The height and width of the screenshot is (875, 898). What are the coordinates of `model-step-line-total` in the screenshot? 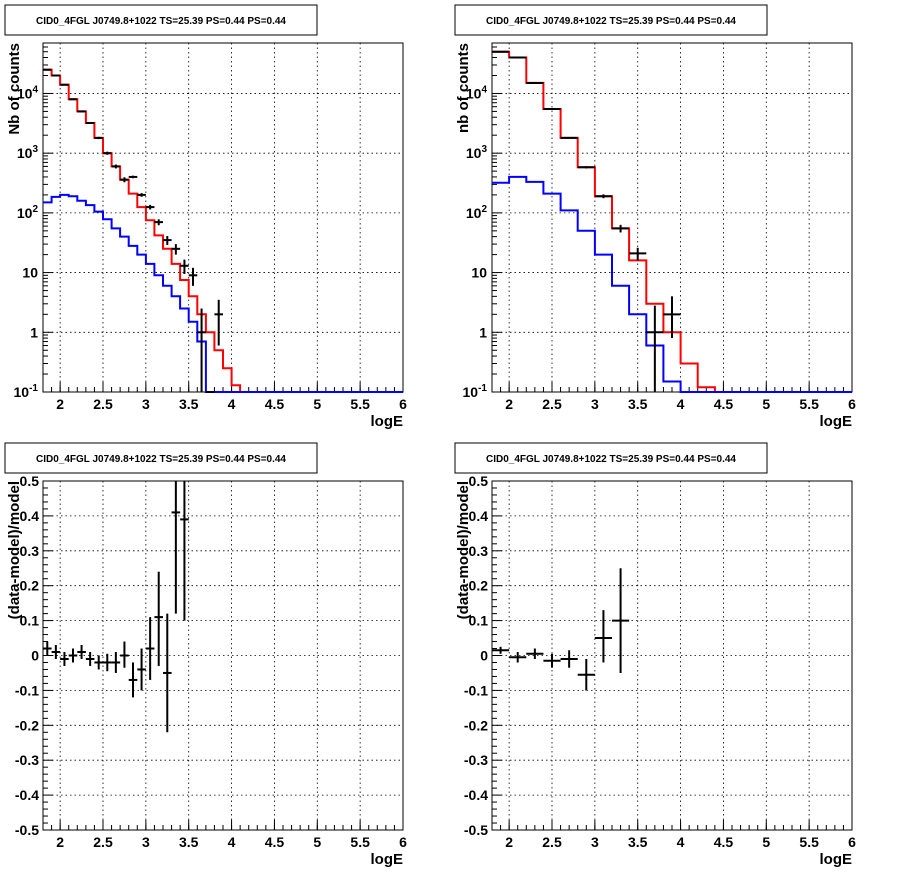 It's located at (223, 230).